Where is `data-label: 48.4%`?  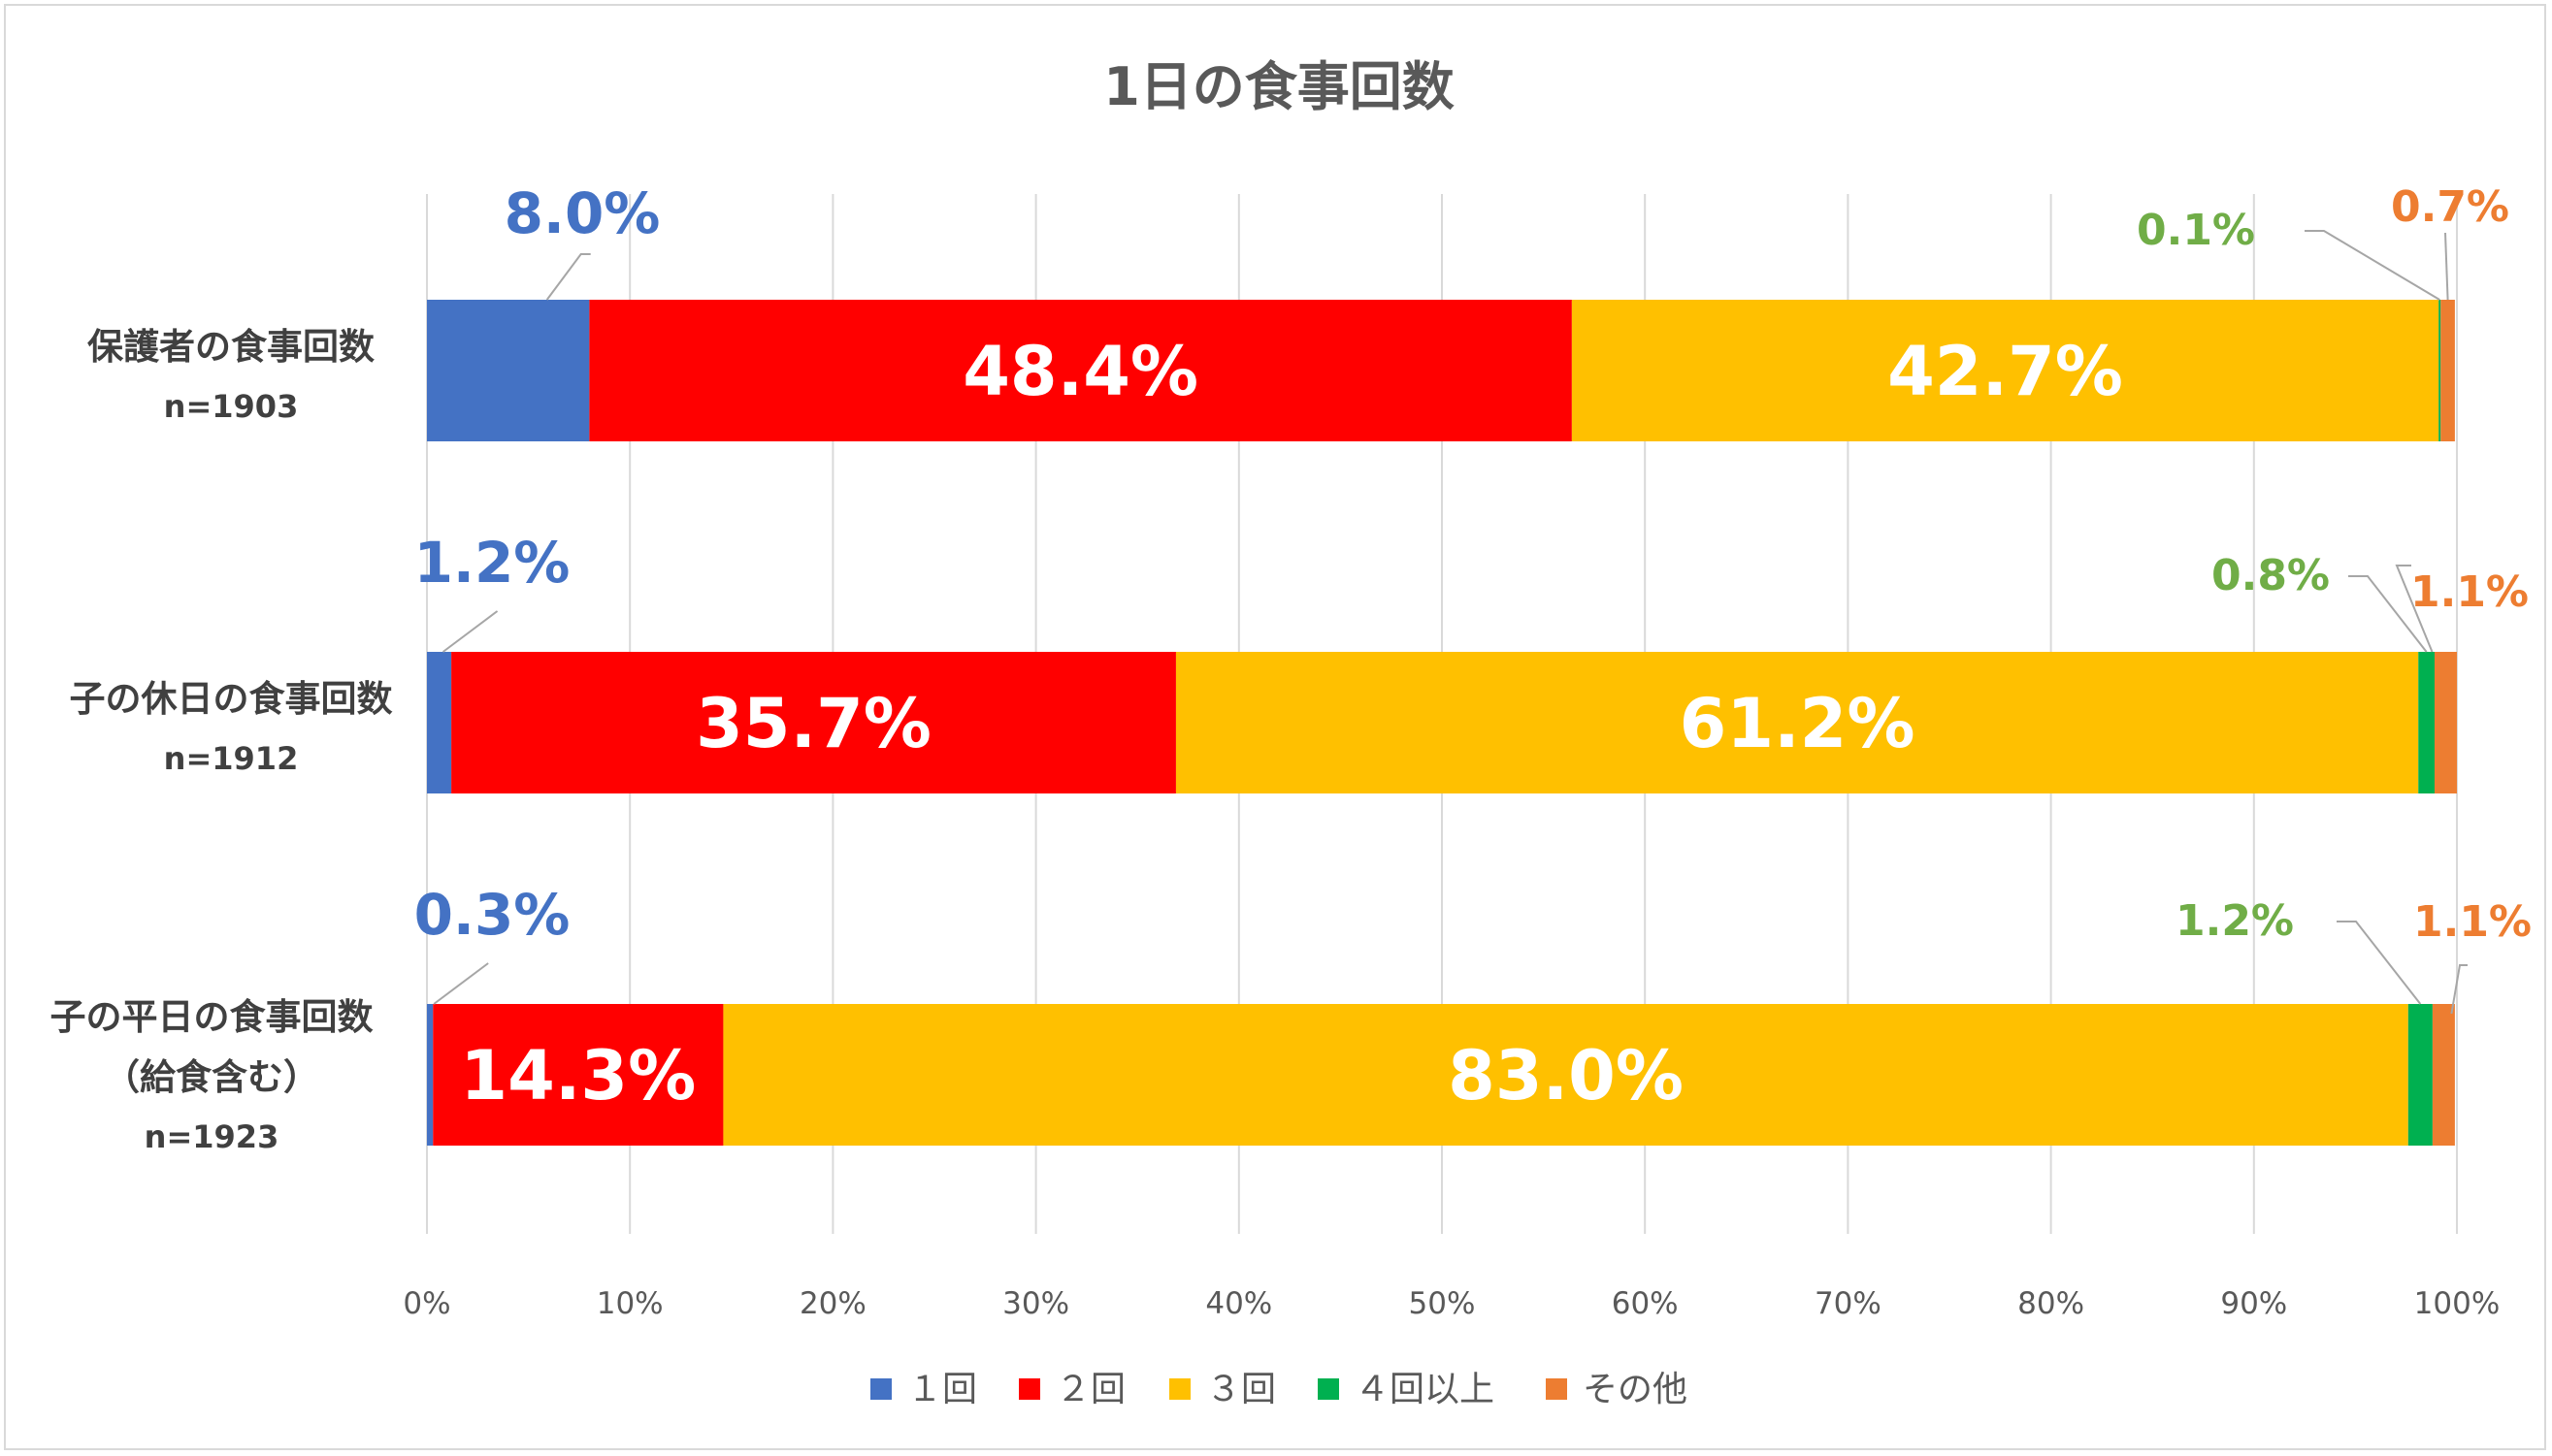 data-label: 48.4% is located at coordinates (1080, 371).